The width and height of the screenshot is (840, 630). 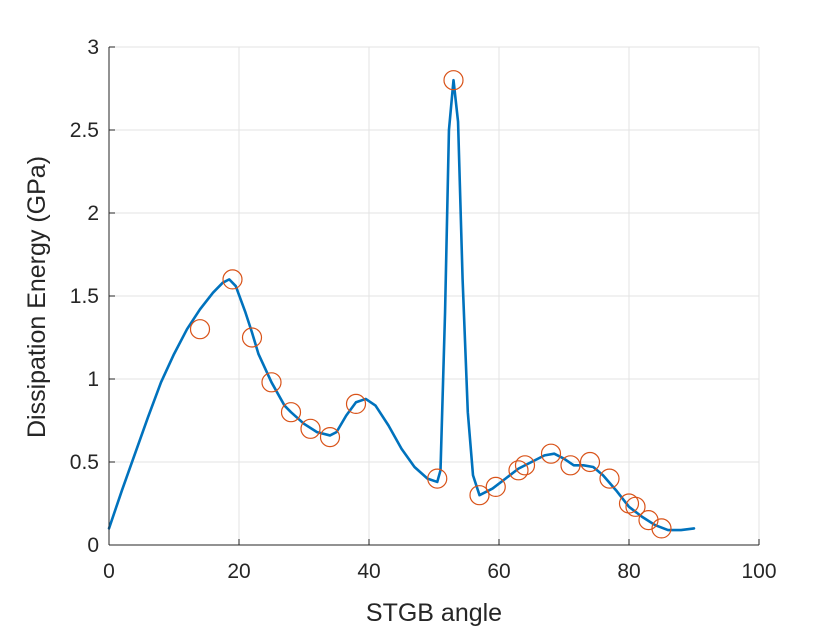 What do you see at coordinates (37, 297) in the screenshot?
I see `y-axis-label: Dissipation Energy (GPa)` at bounding box center [37, 297].